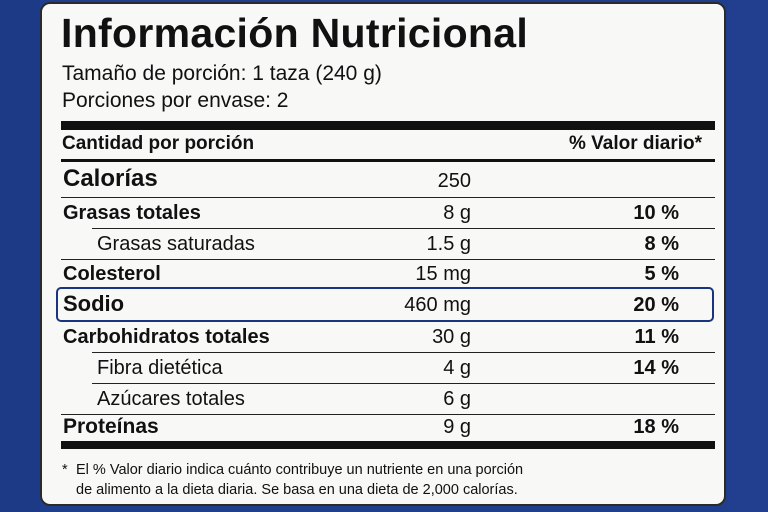 The image size is (768, 512). Describe the element at coordinates (175, 100) in the screenshot. I see `servings-per-container: Porciones por envase: 2` at that location.